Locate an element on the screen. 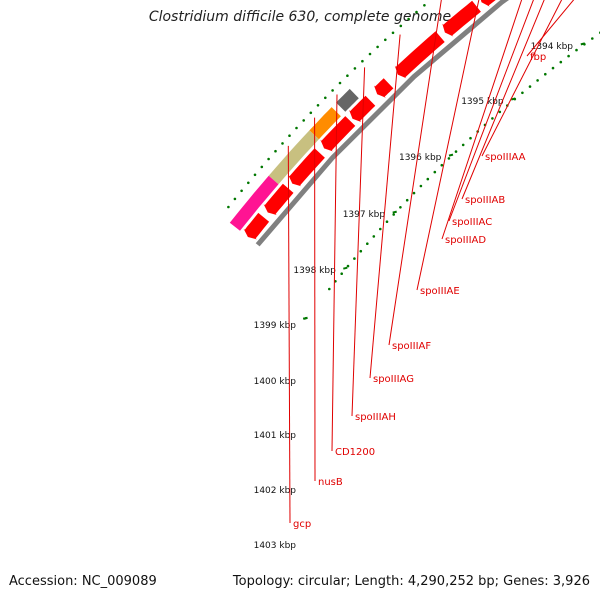 This screenshot has height=600, width=600. inner-tick-track is located at coordinates (326, 106).